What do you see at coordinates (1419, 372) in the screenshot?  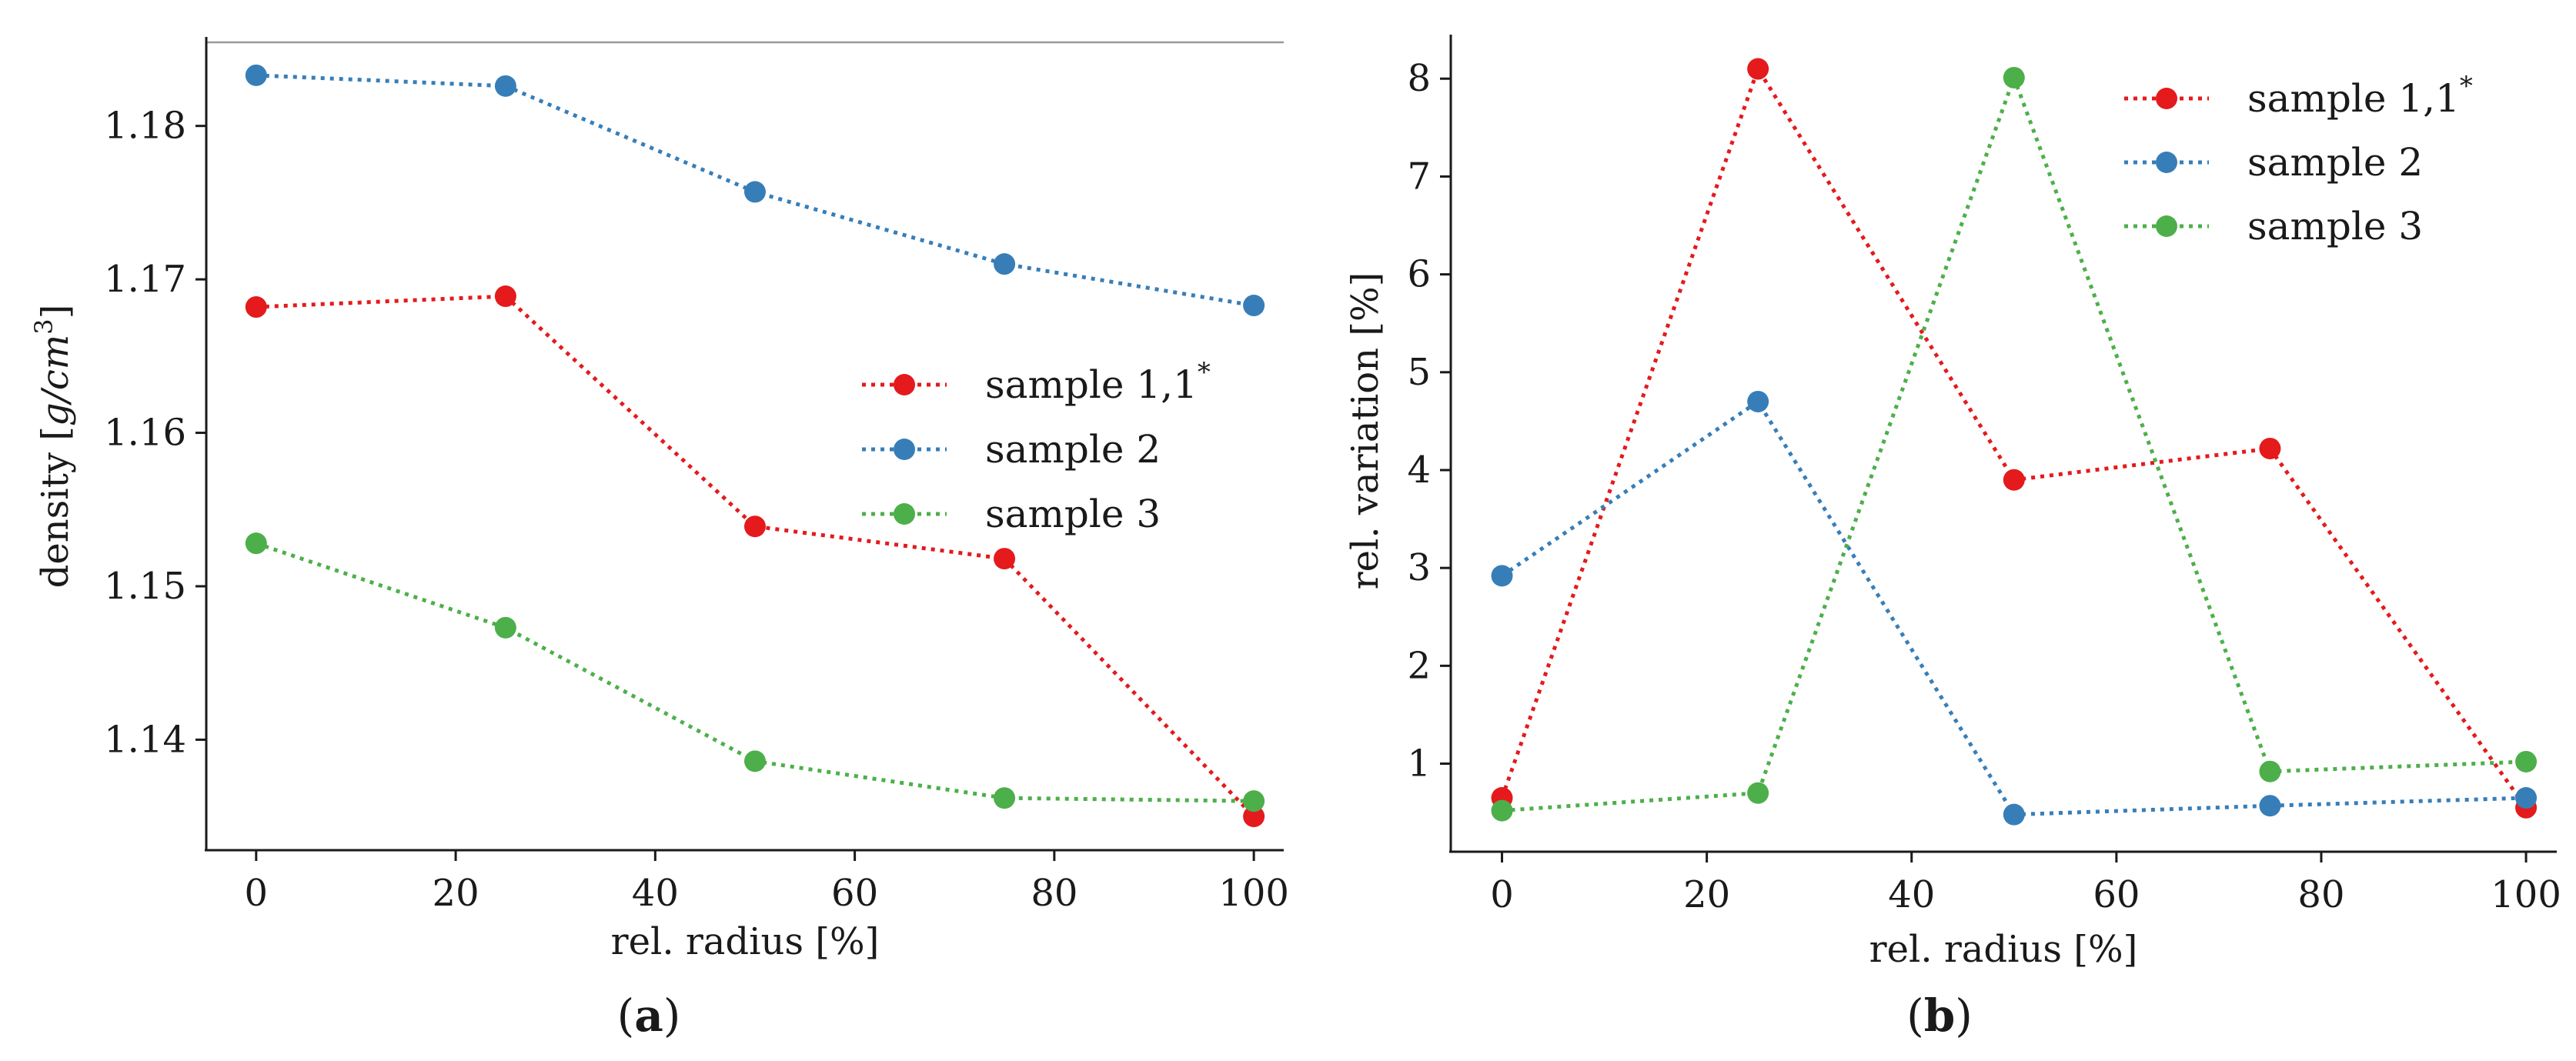 I see `y-tick-label: 5` at bounding box center [1419, 372].